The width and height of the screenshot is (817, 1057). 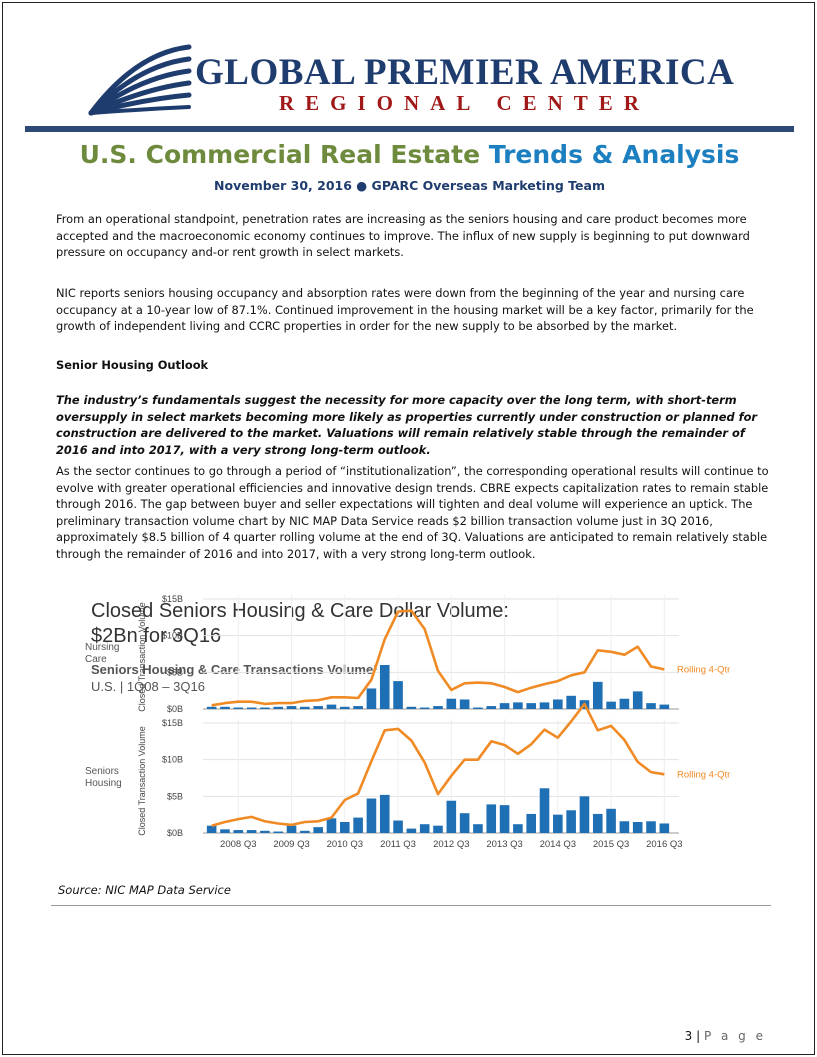 I want to click on y-axis-label: Closed Transaction Volume, so click(x=142, y=781).